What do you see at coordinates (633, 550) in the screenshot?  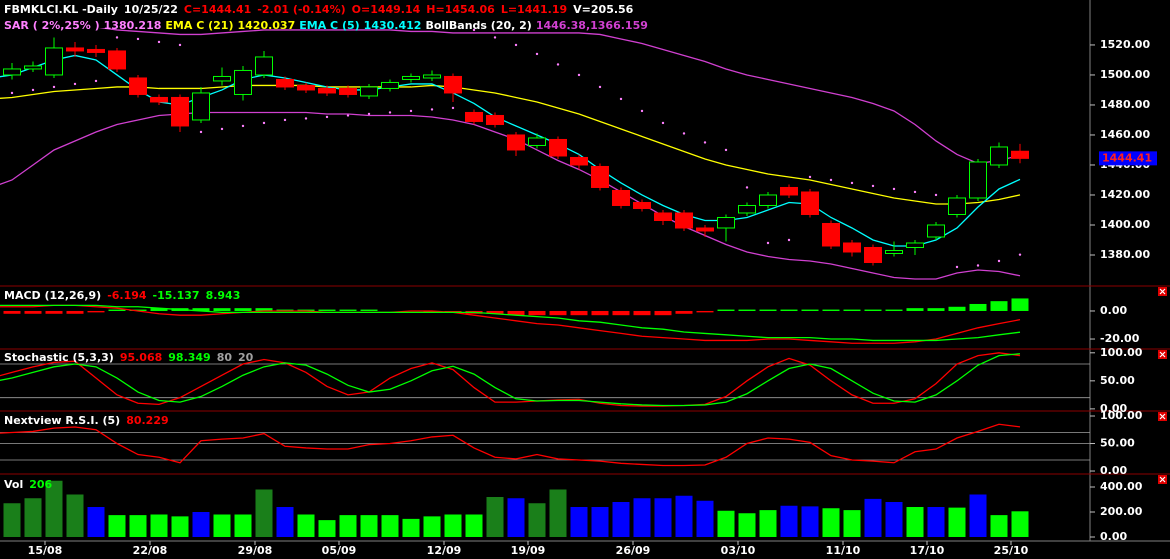 I see `x-tick-label: 26/09` at bounding box center [633, 550].